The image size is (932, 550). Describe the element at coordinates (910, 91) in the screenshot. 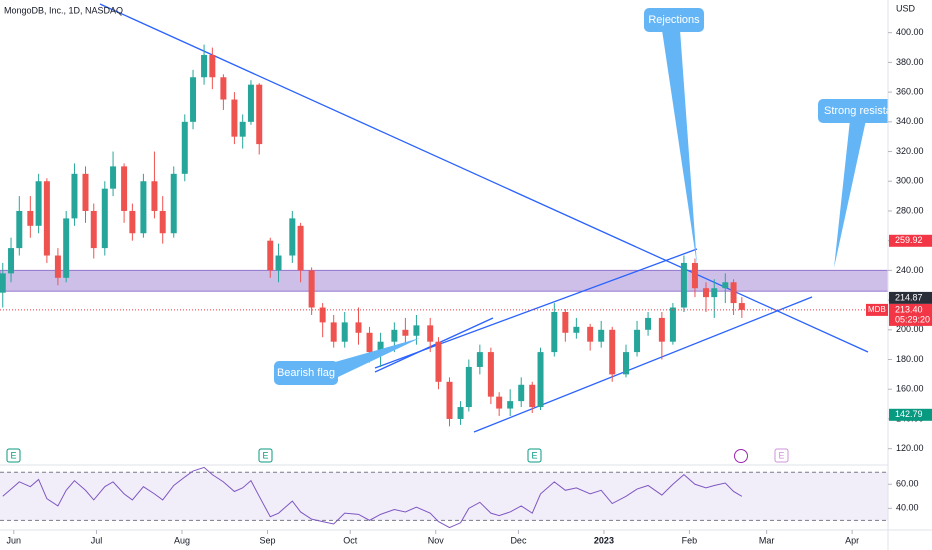

I see `y-tick-label: 360.00` at that location.